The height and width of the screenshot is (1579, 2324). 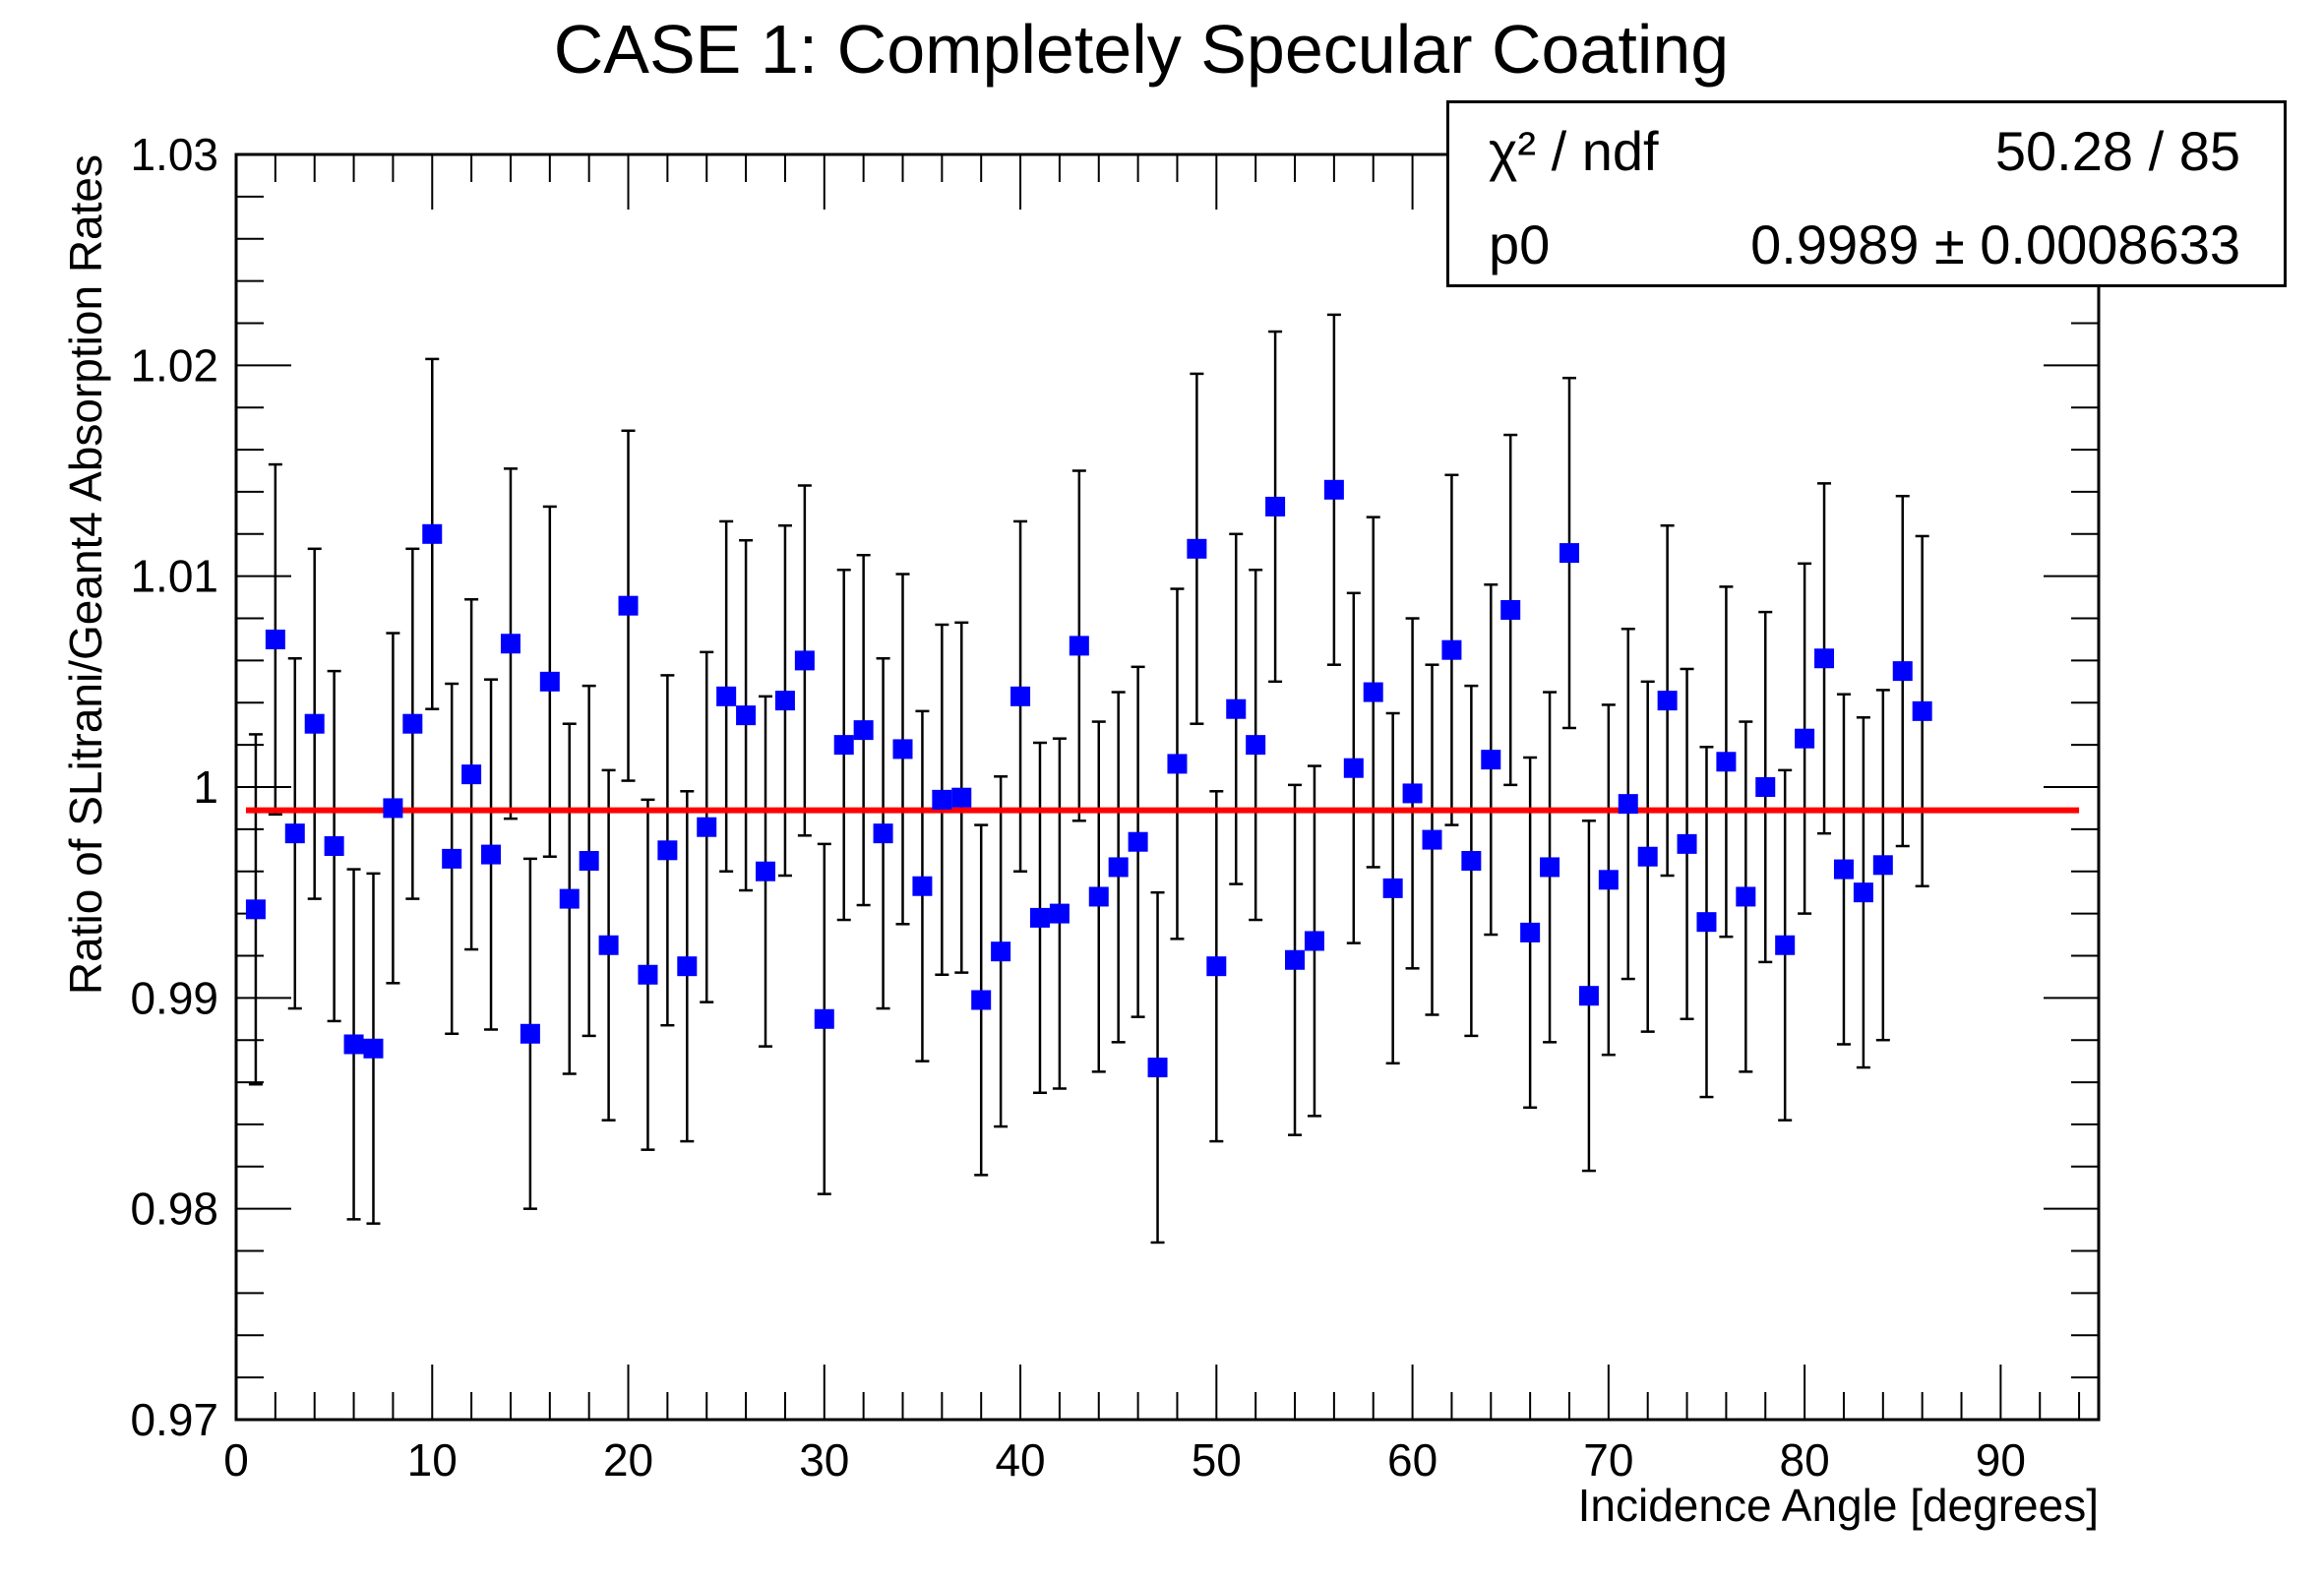 What do you see at coordinates (1608, 1460) in the screenshot?
I see `x-tick-label: 70` at bounding box center [1608, 1460].